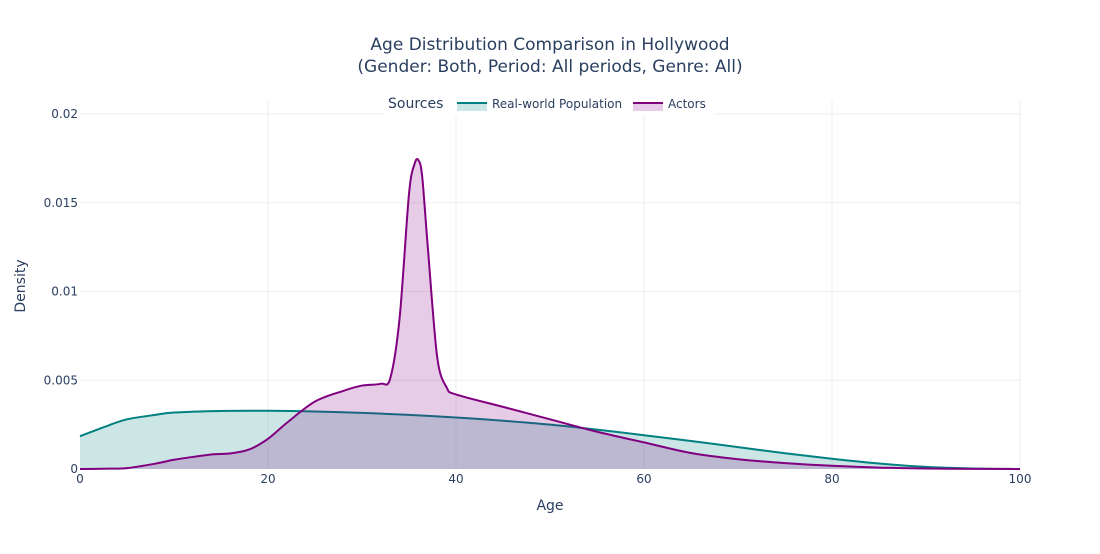  Describe the element at coordinates (74, 469) in the screenshot. I see `y-tick-label: 0` at that location.